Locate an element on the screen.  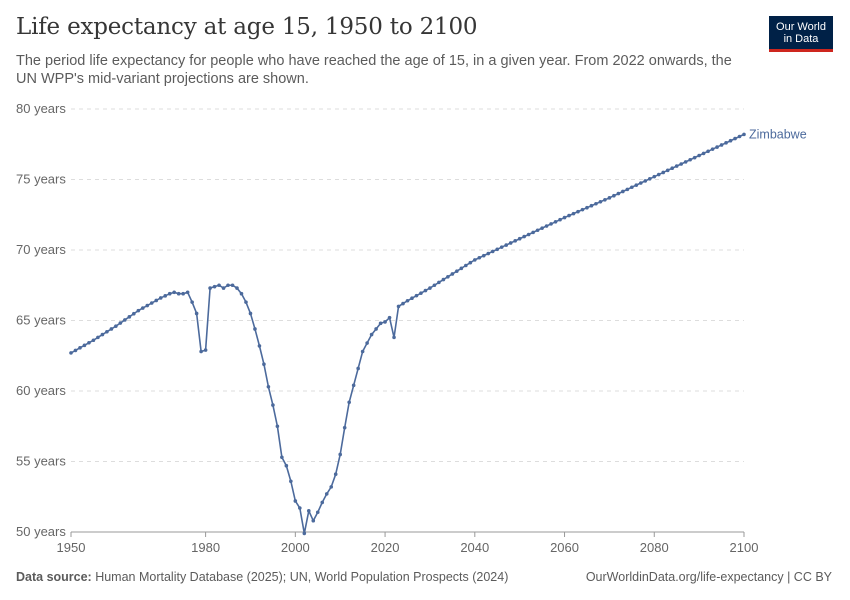
owid-logo: Our World in Data is located at coordinates (801, 34).